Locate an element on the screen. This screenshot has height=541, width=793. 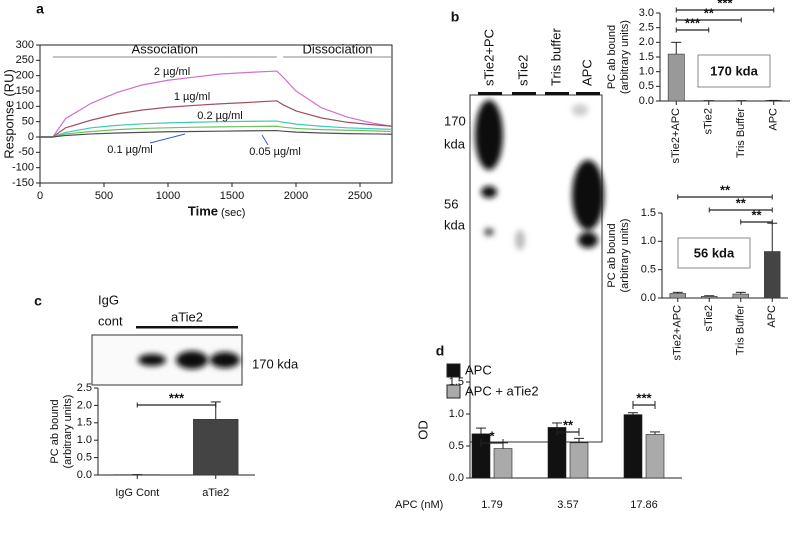
y-tick-label: -50 is located at coordinates (26, 152).